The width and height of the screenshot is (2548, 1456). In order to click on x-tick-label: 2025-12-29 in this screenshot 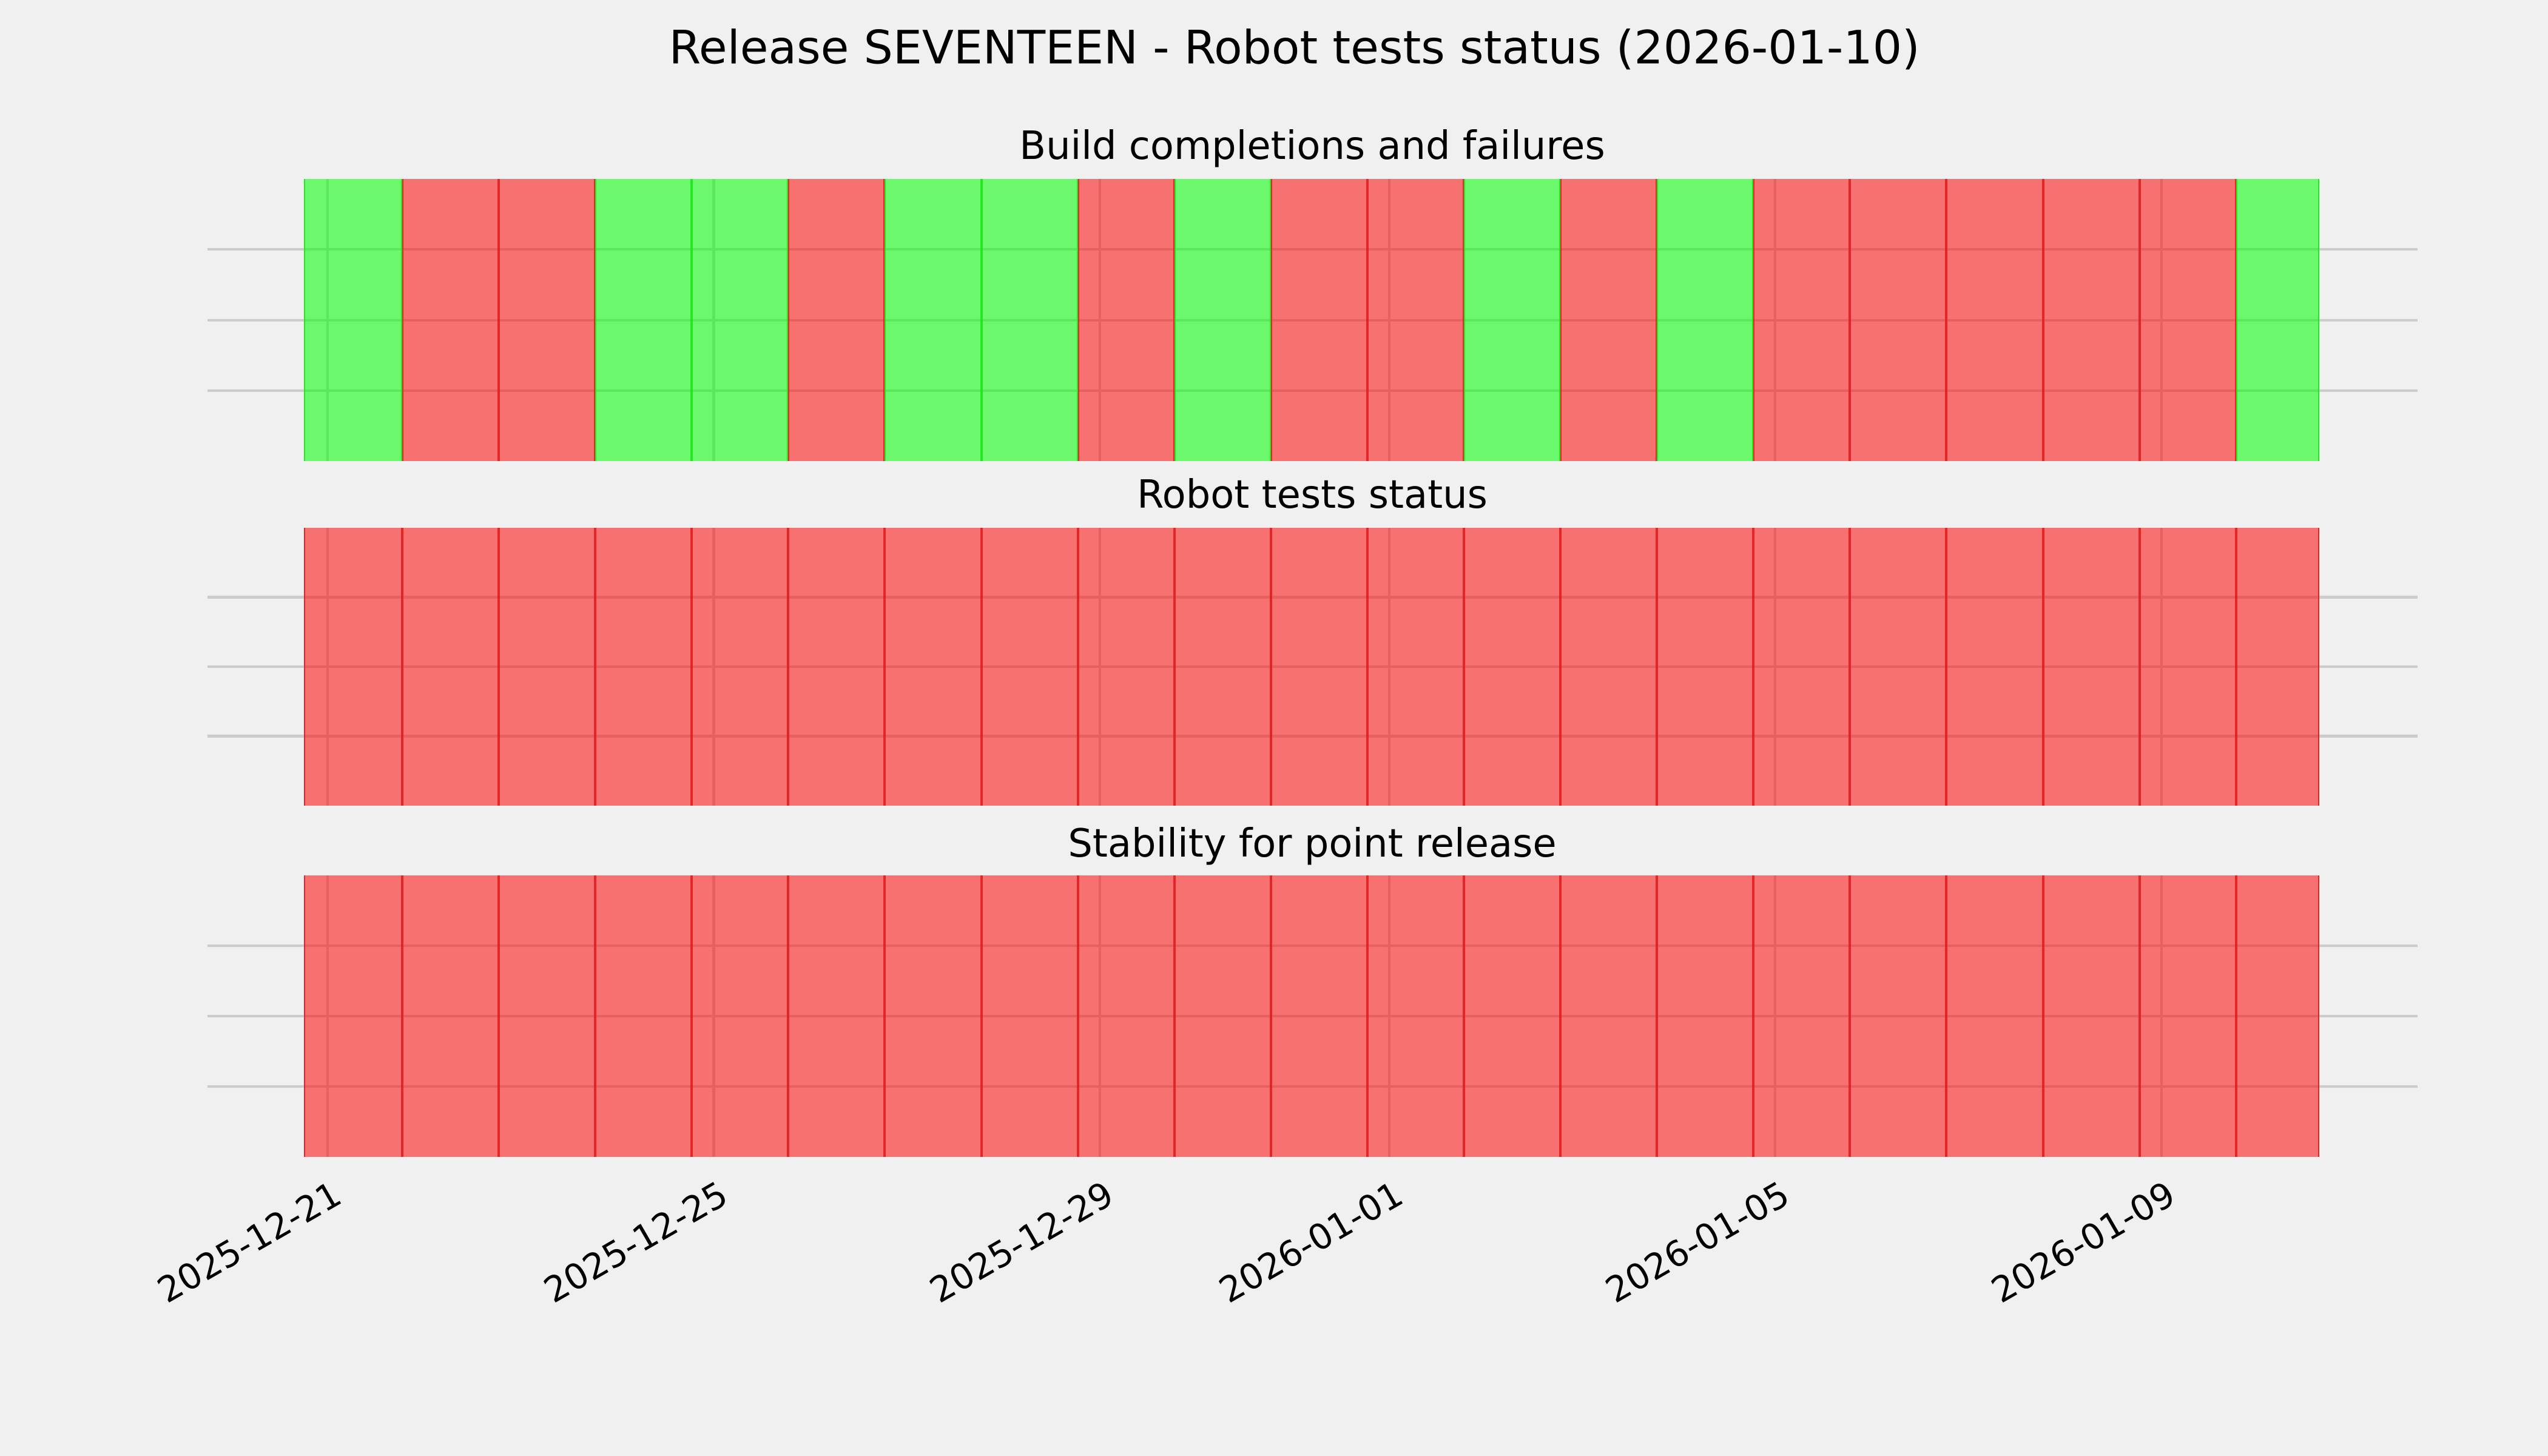, I will do `click(1022, 1242)`.